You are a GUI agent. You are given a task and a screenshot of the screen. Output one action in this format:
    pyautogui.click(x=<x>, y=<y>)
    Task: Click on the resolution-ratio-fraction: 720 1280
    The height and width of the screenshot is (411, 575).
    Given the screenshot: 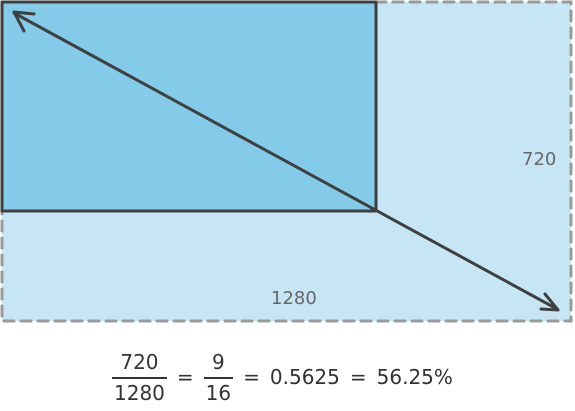 What is the action you would take?
    pyautogui.click(x=139, y=377)
    